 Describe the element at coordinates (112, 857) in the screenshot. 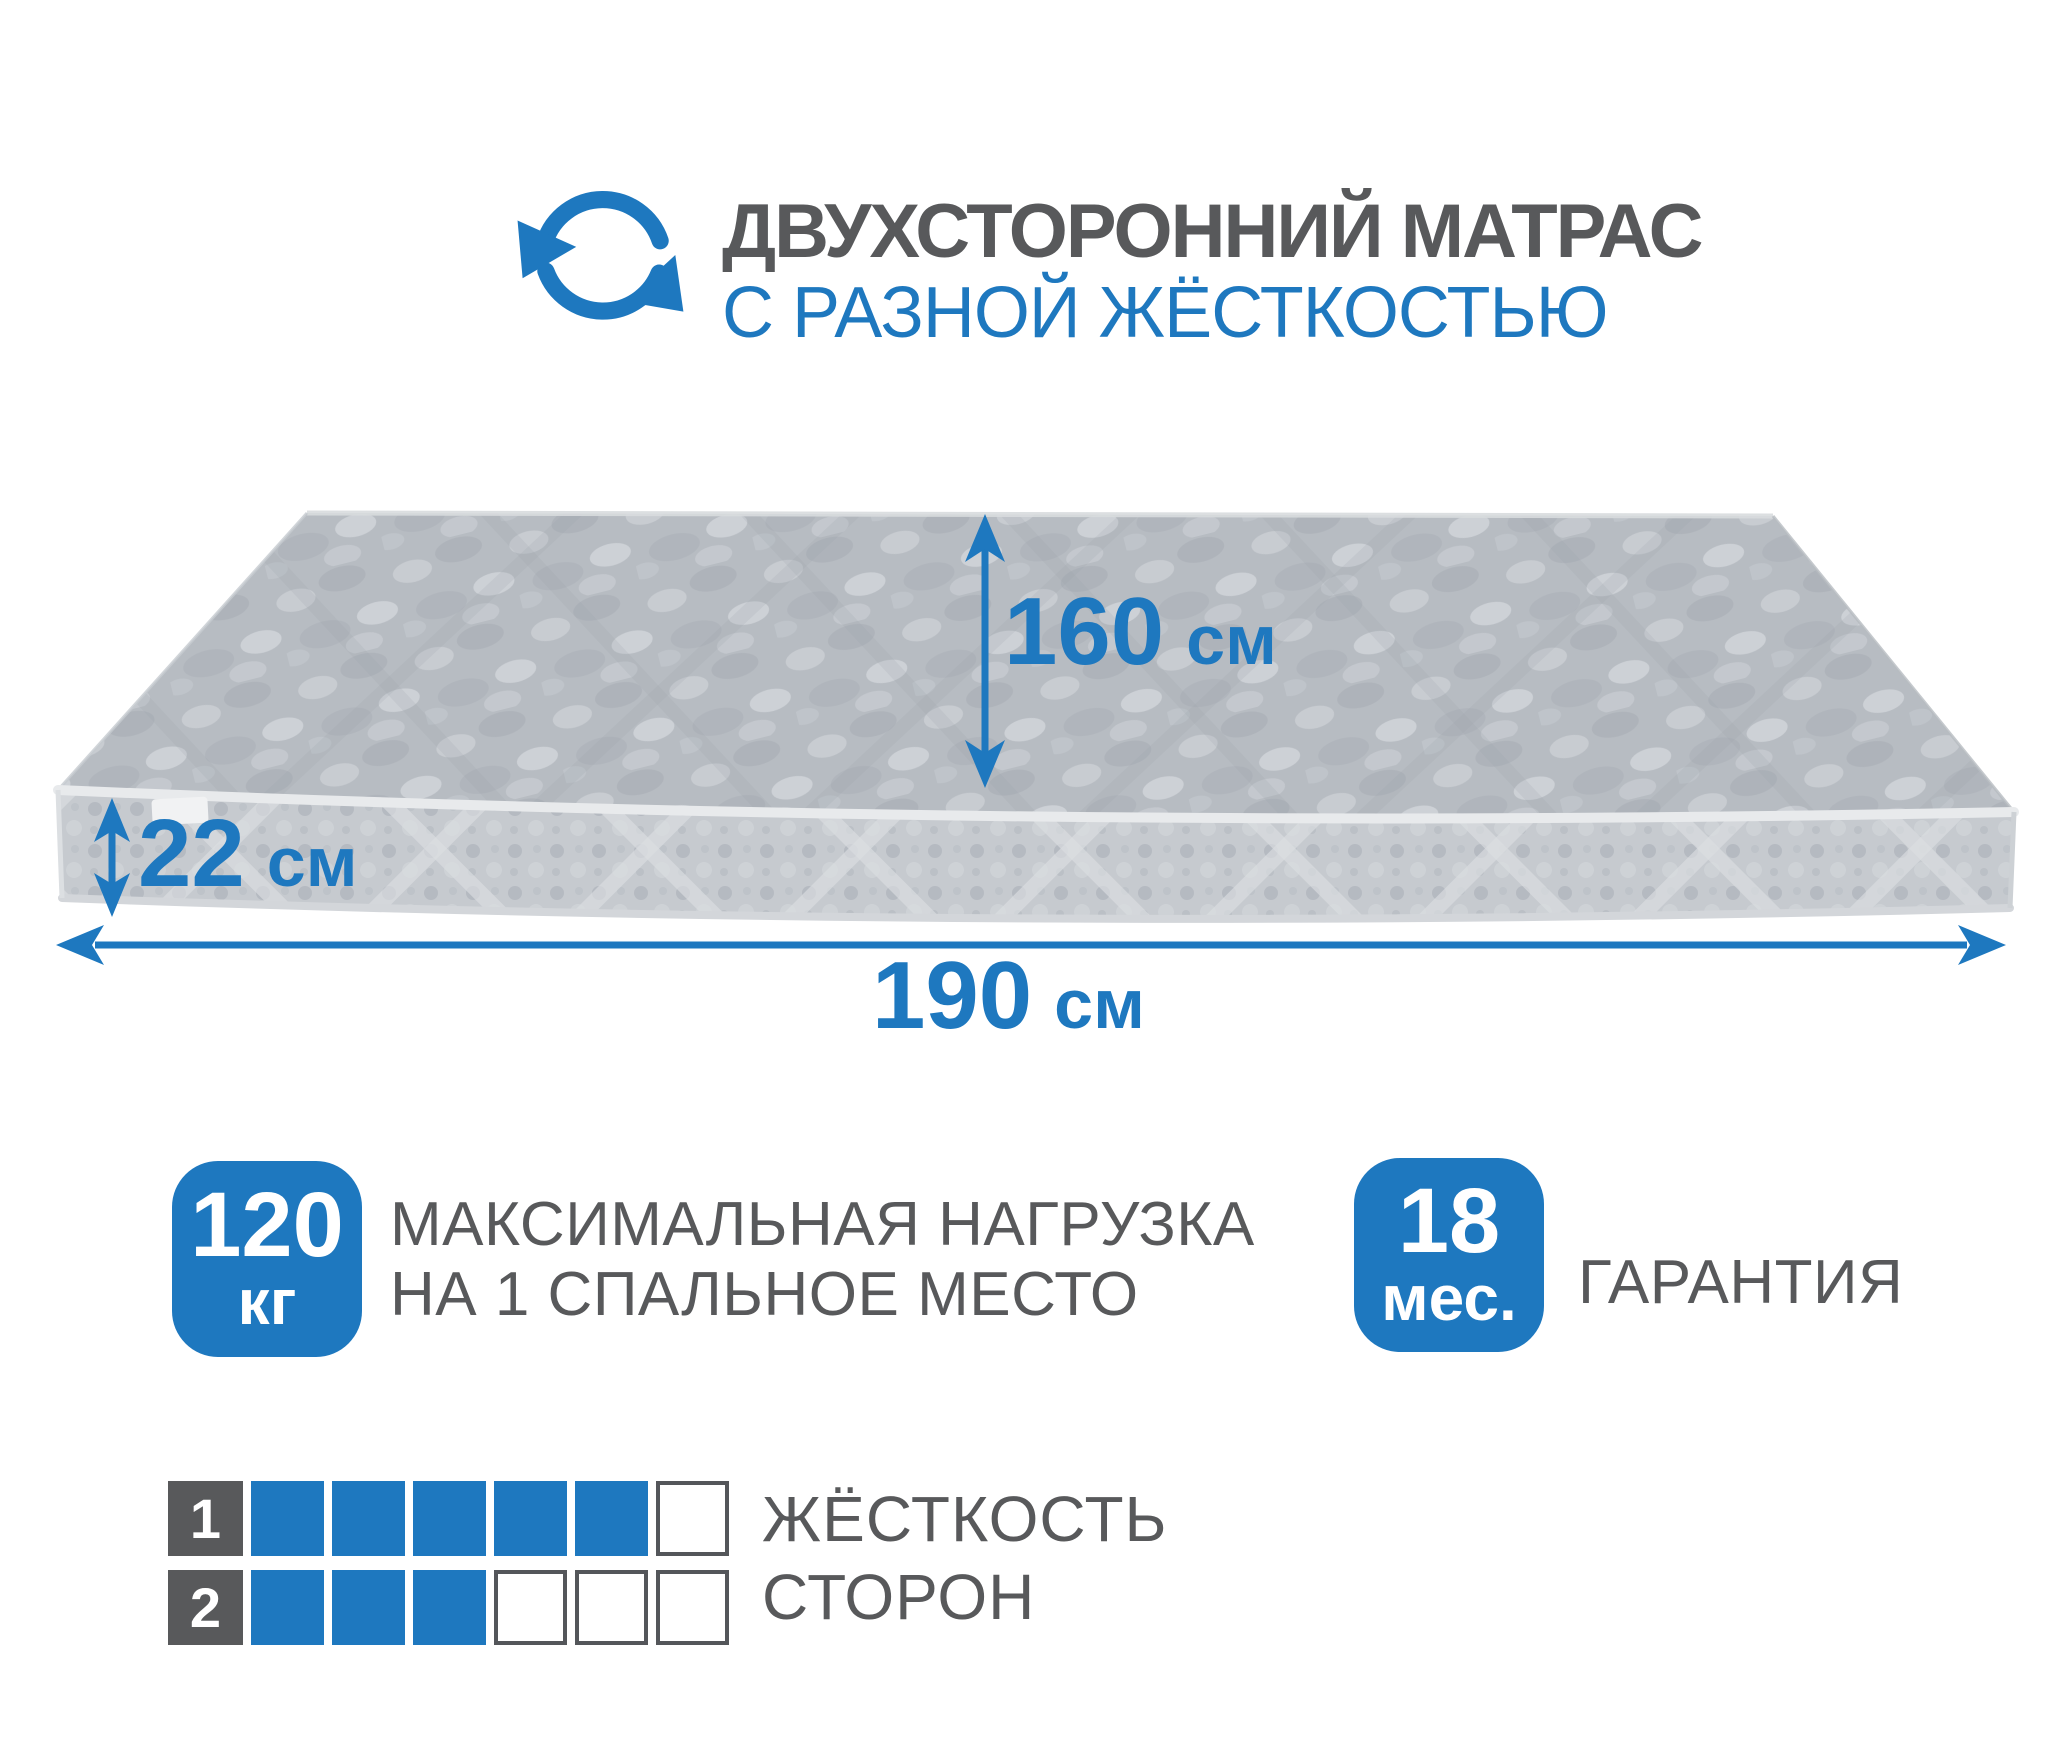

I see `height-arrow` at that location.